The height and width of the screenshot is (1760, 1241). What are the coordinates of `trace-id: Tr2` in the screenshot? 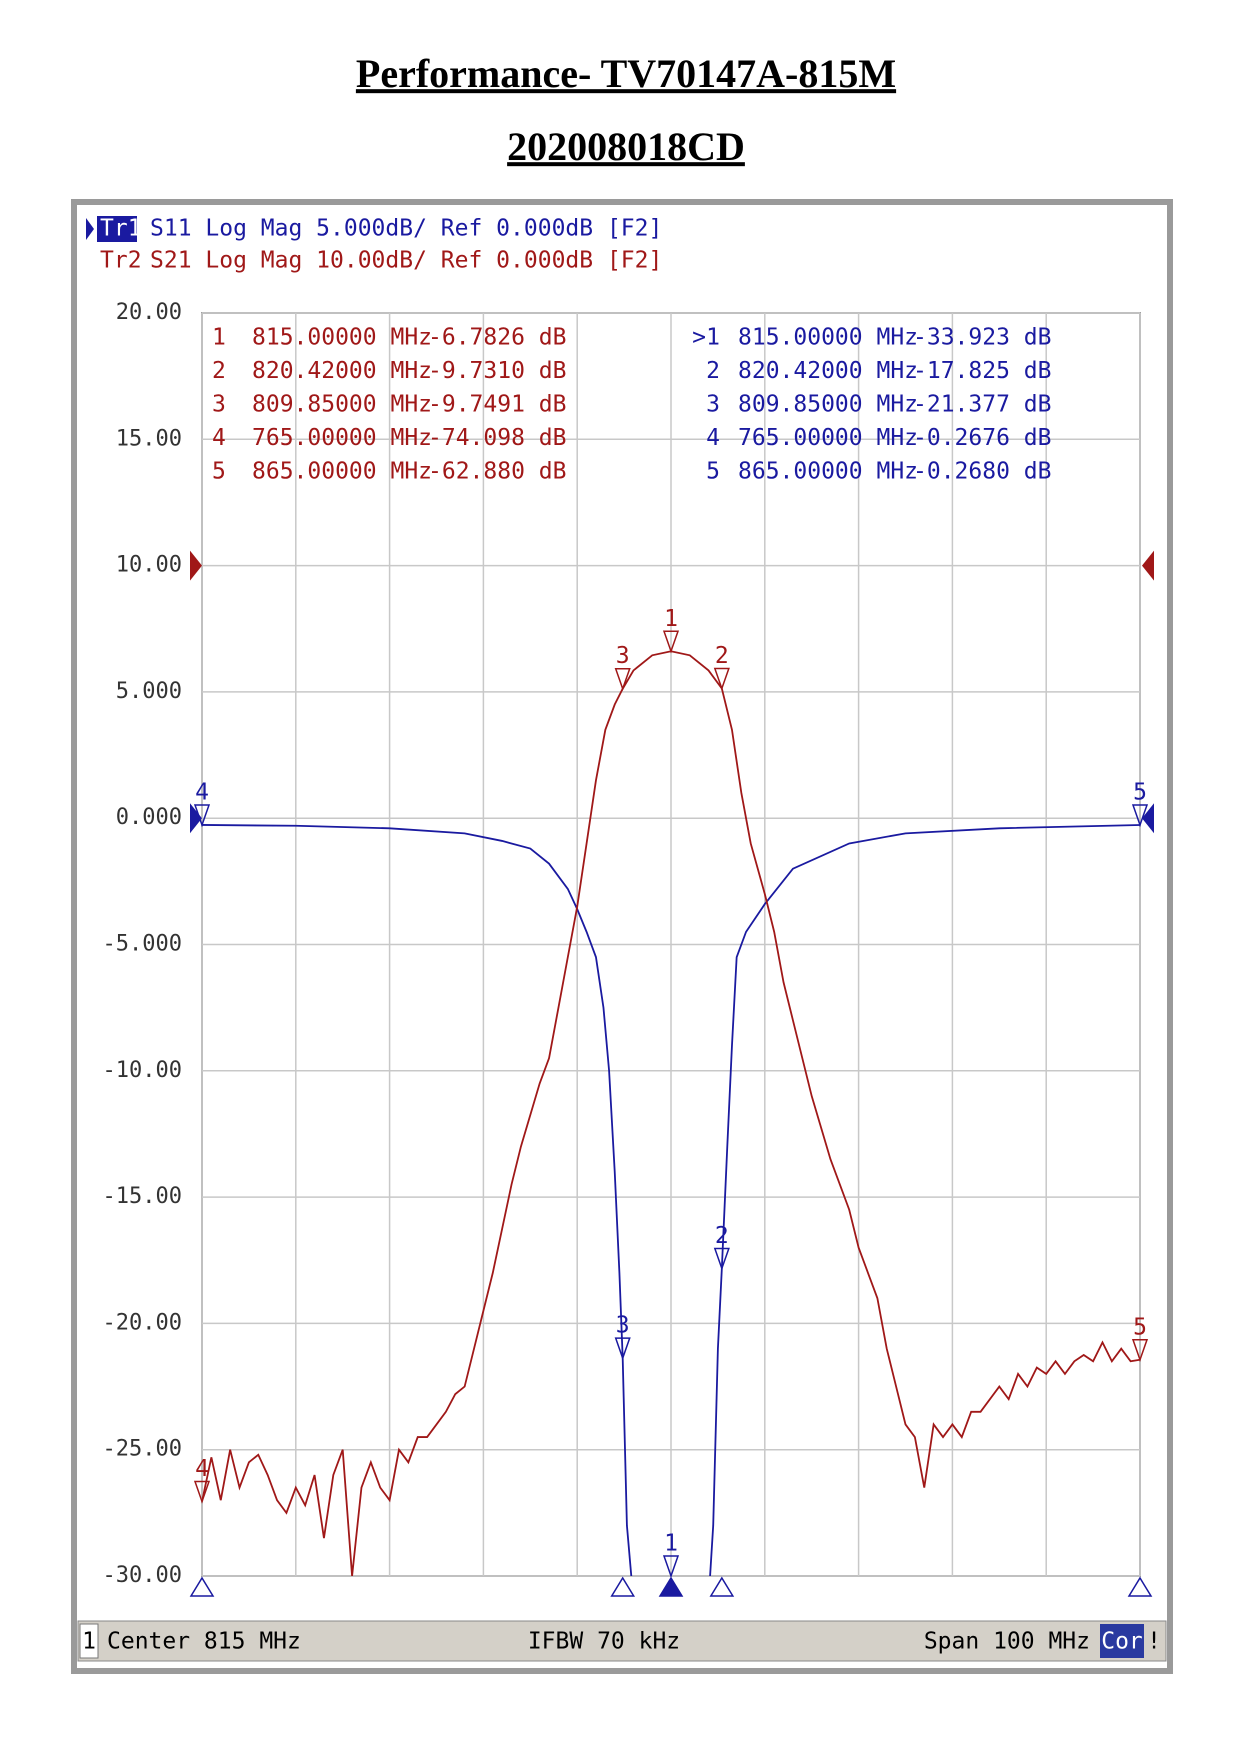 It's located at (121, 261).